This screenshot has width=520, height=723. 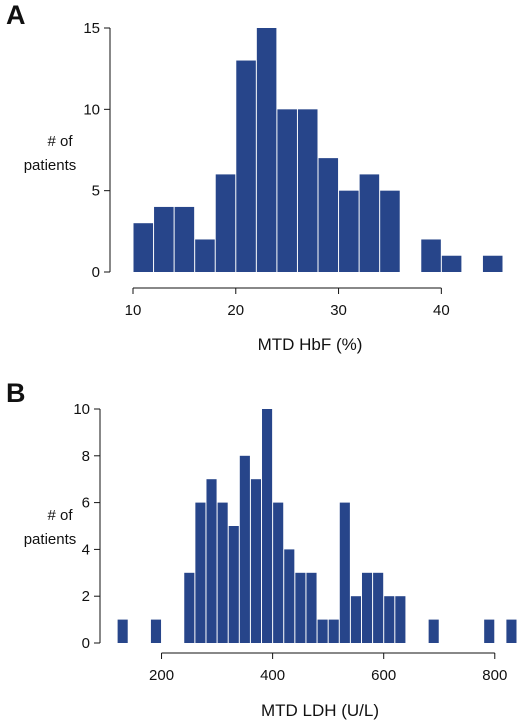 I want to click on y-axis-label-line1-b: # of, so click(x=60, y=515).